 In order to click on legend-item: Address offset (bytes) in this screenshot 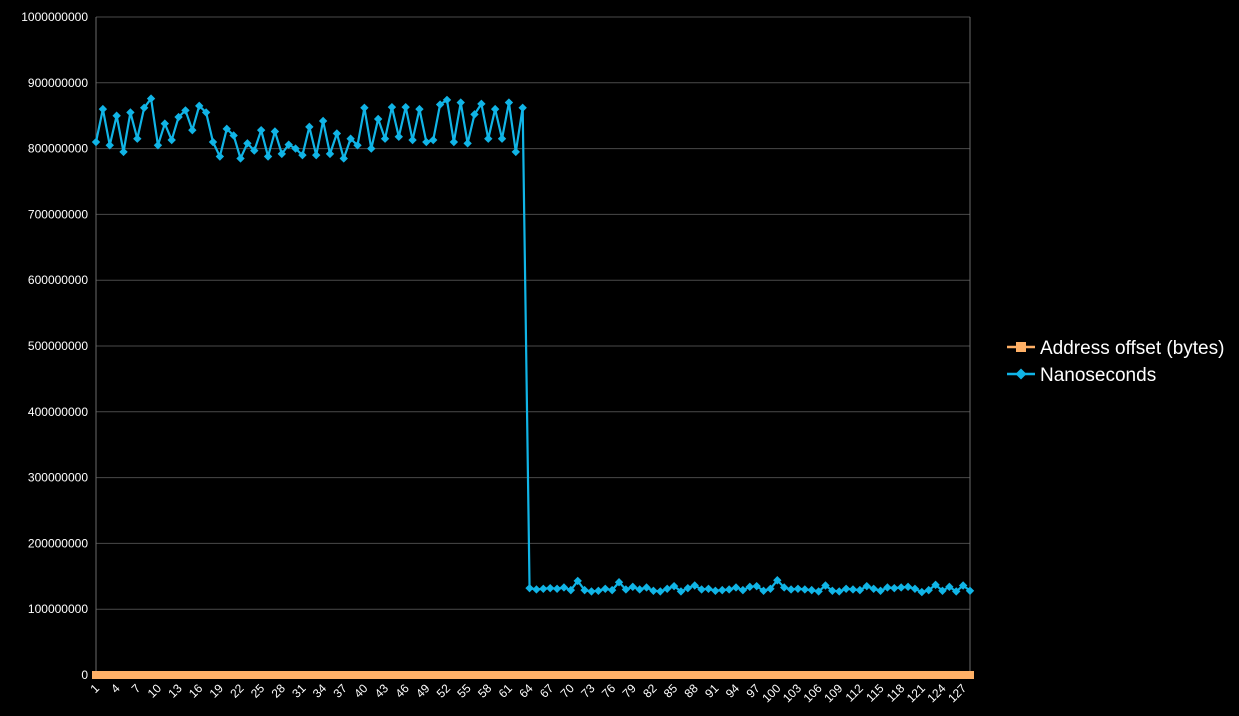, I will do `click(1115, 348)`.